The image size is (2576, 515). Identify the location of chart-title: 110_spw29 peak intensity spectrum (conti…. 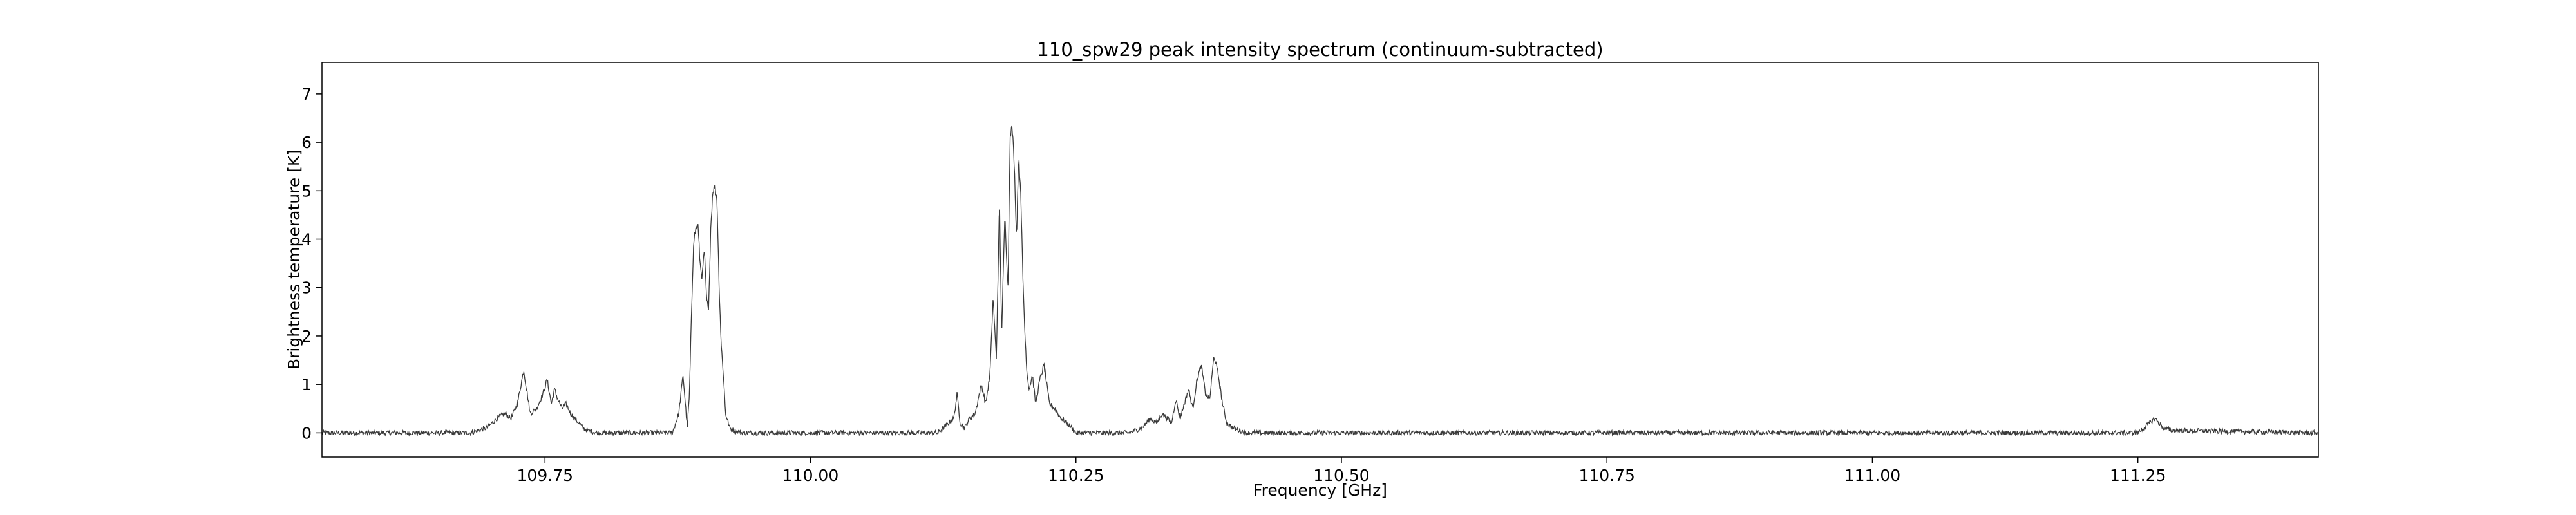
(1320, 50).